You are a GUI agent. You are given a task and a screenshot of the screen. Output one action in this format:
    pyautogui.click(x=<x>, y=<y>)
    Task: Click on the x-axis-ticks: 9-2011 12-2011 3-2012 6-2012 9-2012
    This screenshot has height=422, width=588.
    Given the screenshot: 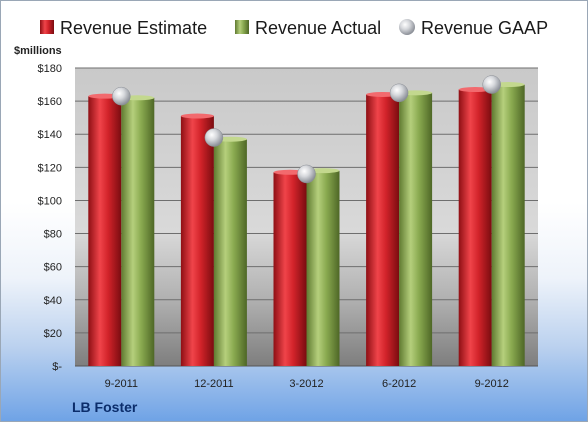 What is the action you would take?
    pyautogui.click(x=307, y=384)
    